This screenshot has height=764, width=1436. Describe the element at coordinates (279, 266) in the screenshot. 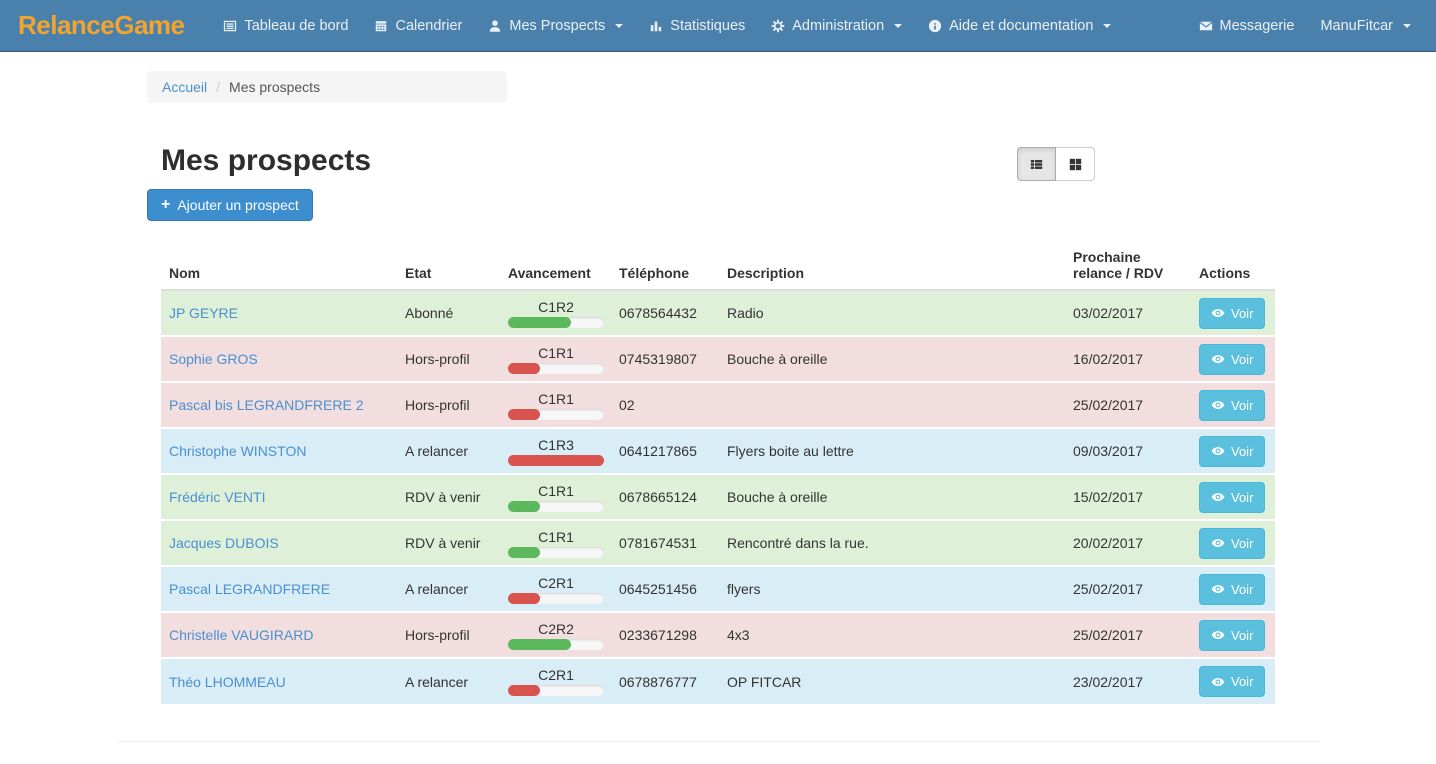

I see `column-header-nom: Nom` at that location.